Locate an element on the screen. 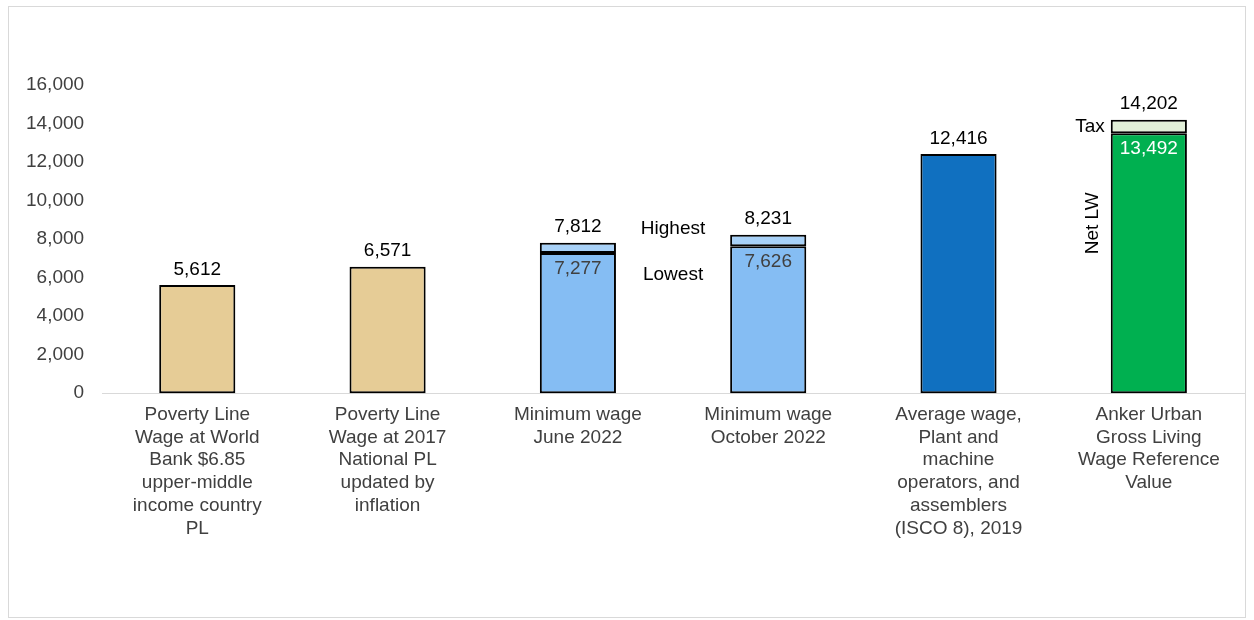  total-label: 7,812 is located at coordinates (578, 226).